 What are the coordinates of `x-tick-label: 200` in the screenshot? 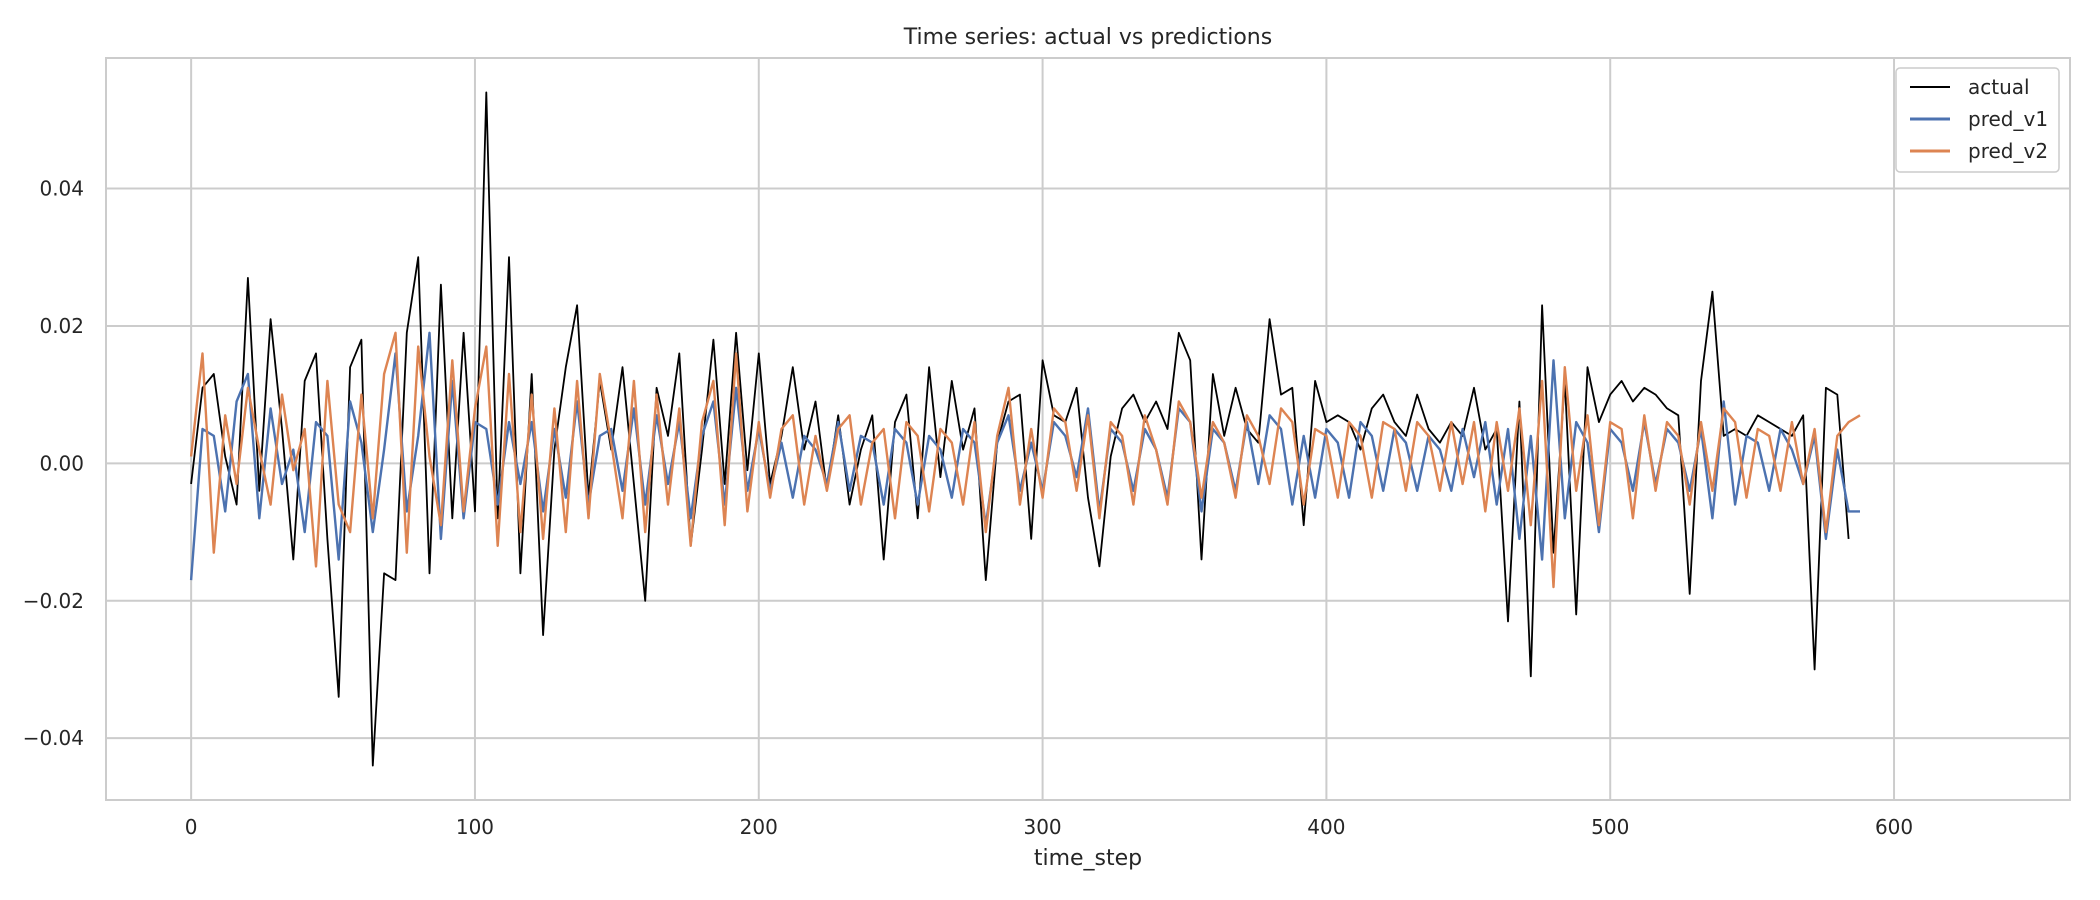 It's located at (759, 827).